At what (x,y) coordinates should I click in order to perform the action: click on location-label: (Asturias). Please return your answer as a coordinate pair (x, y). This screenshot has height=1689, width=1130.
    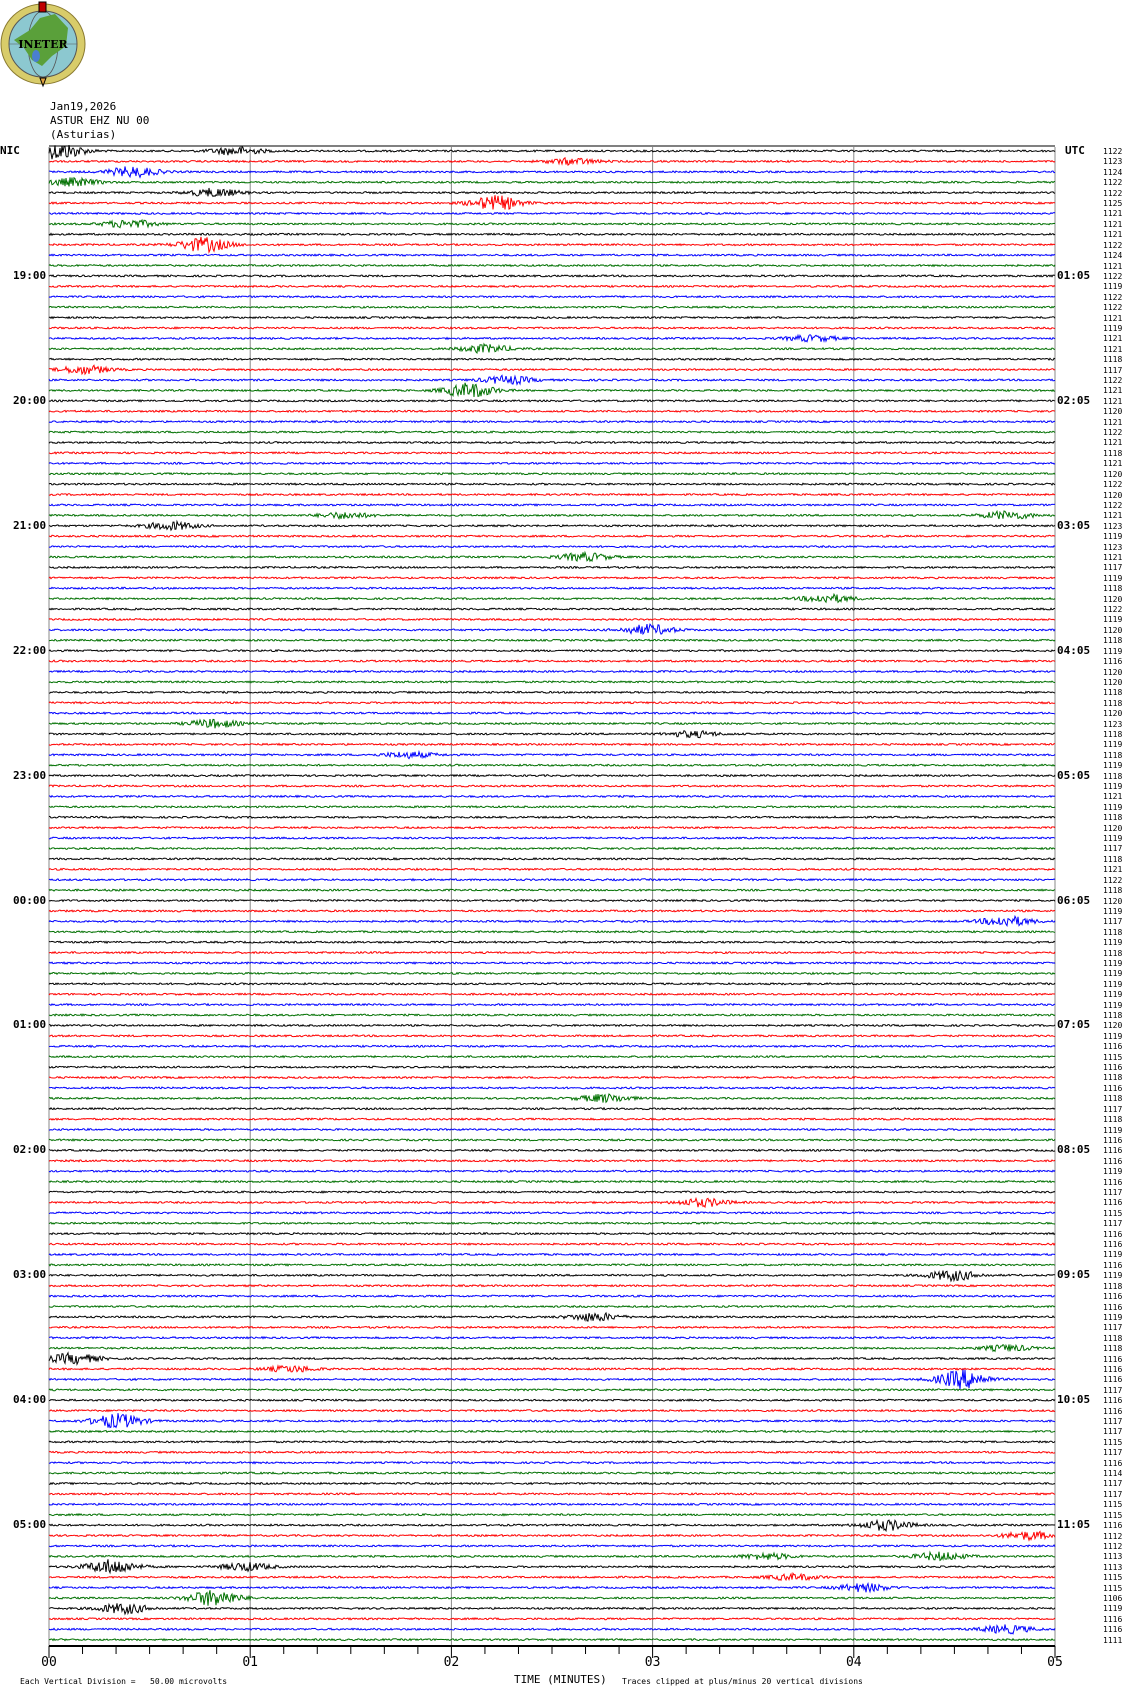
    Looking at the image, I should click on (83, 134).